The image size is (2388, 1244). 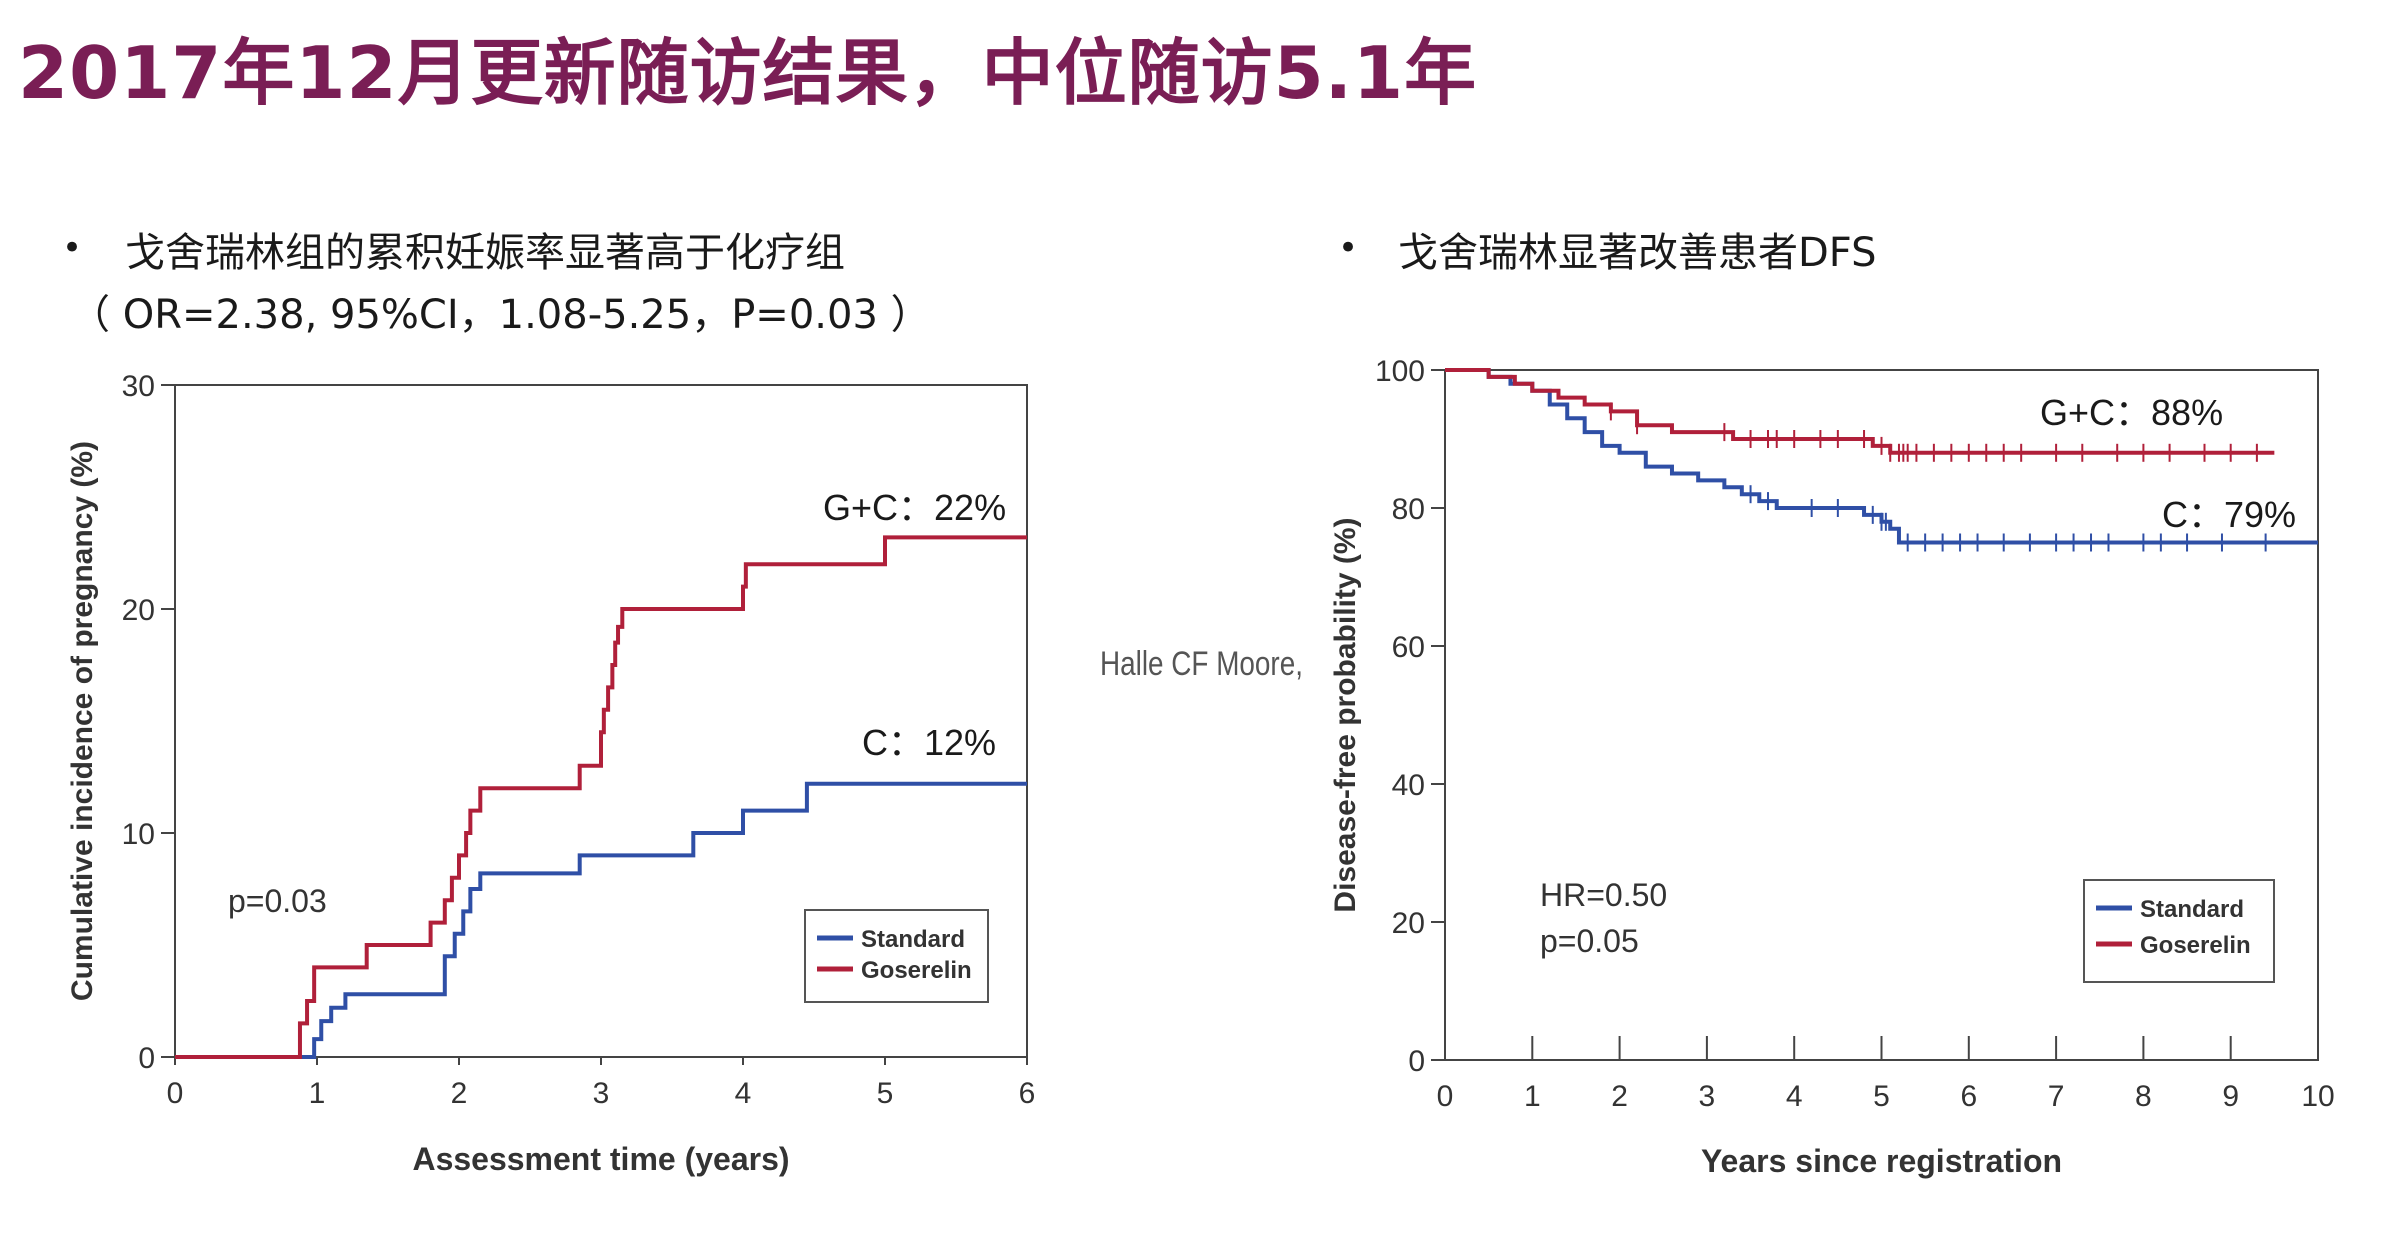 What do you see at coordinates (1445, 1096) in the screenshot?
I see `x-tick-label-1-0: 0` at bounding box center [1445, 1096].